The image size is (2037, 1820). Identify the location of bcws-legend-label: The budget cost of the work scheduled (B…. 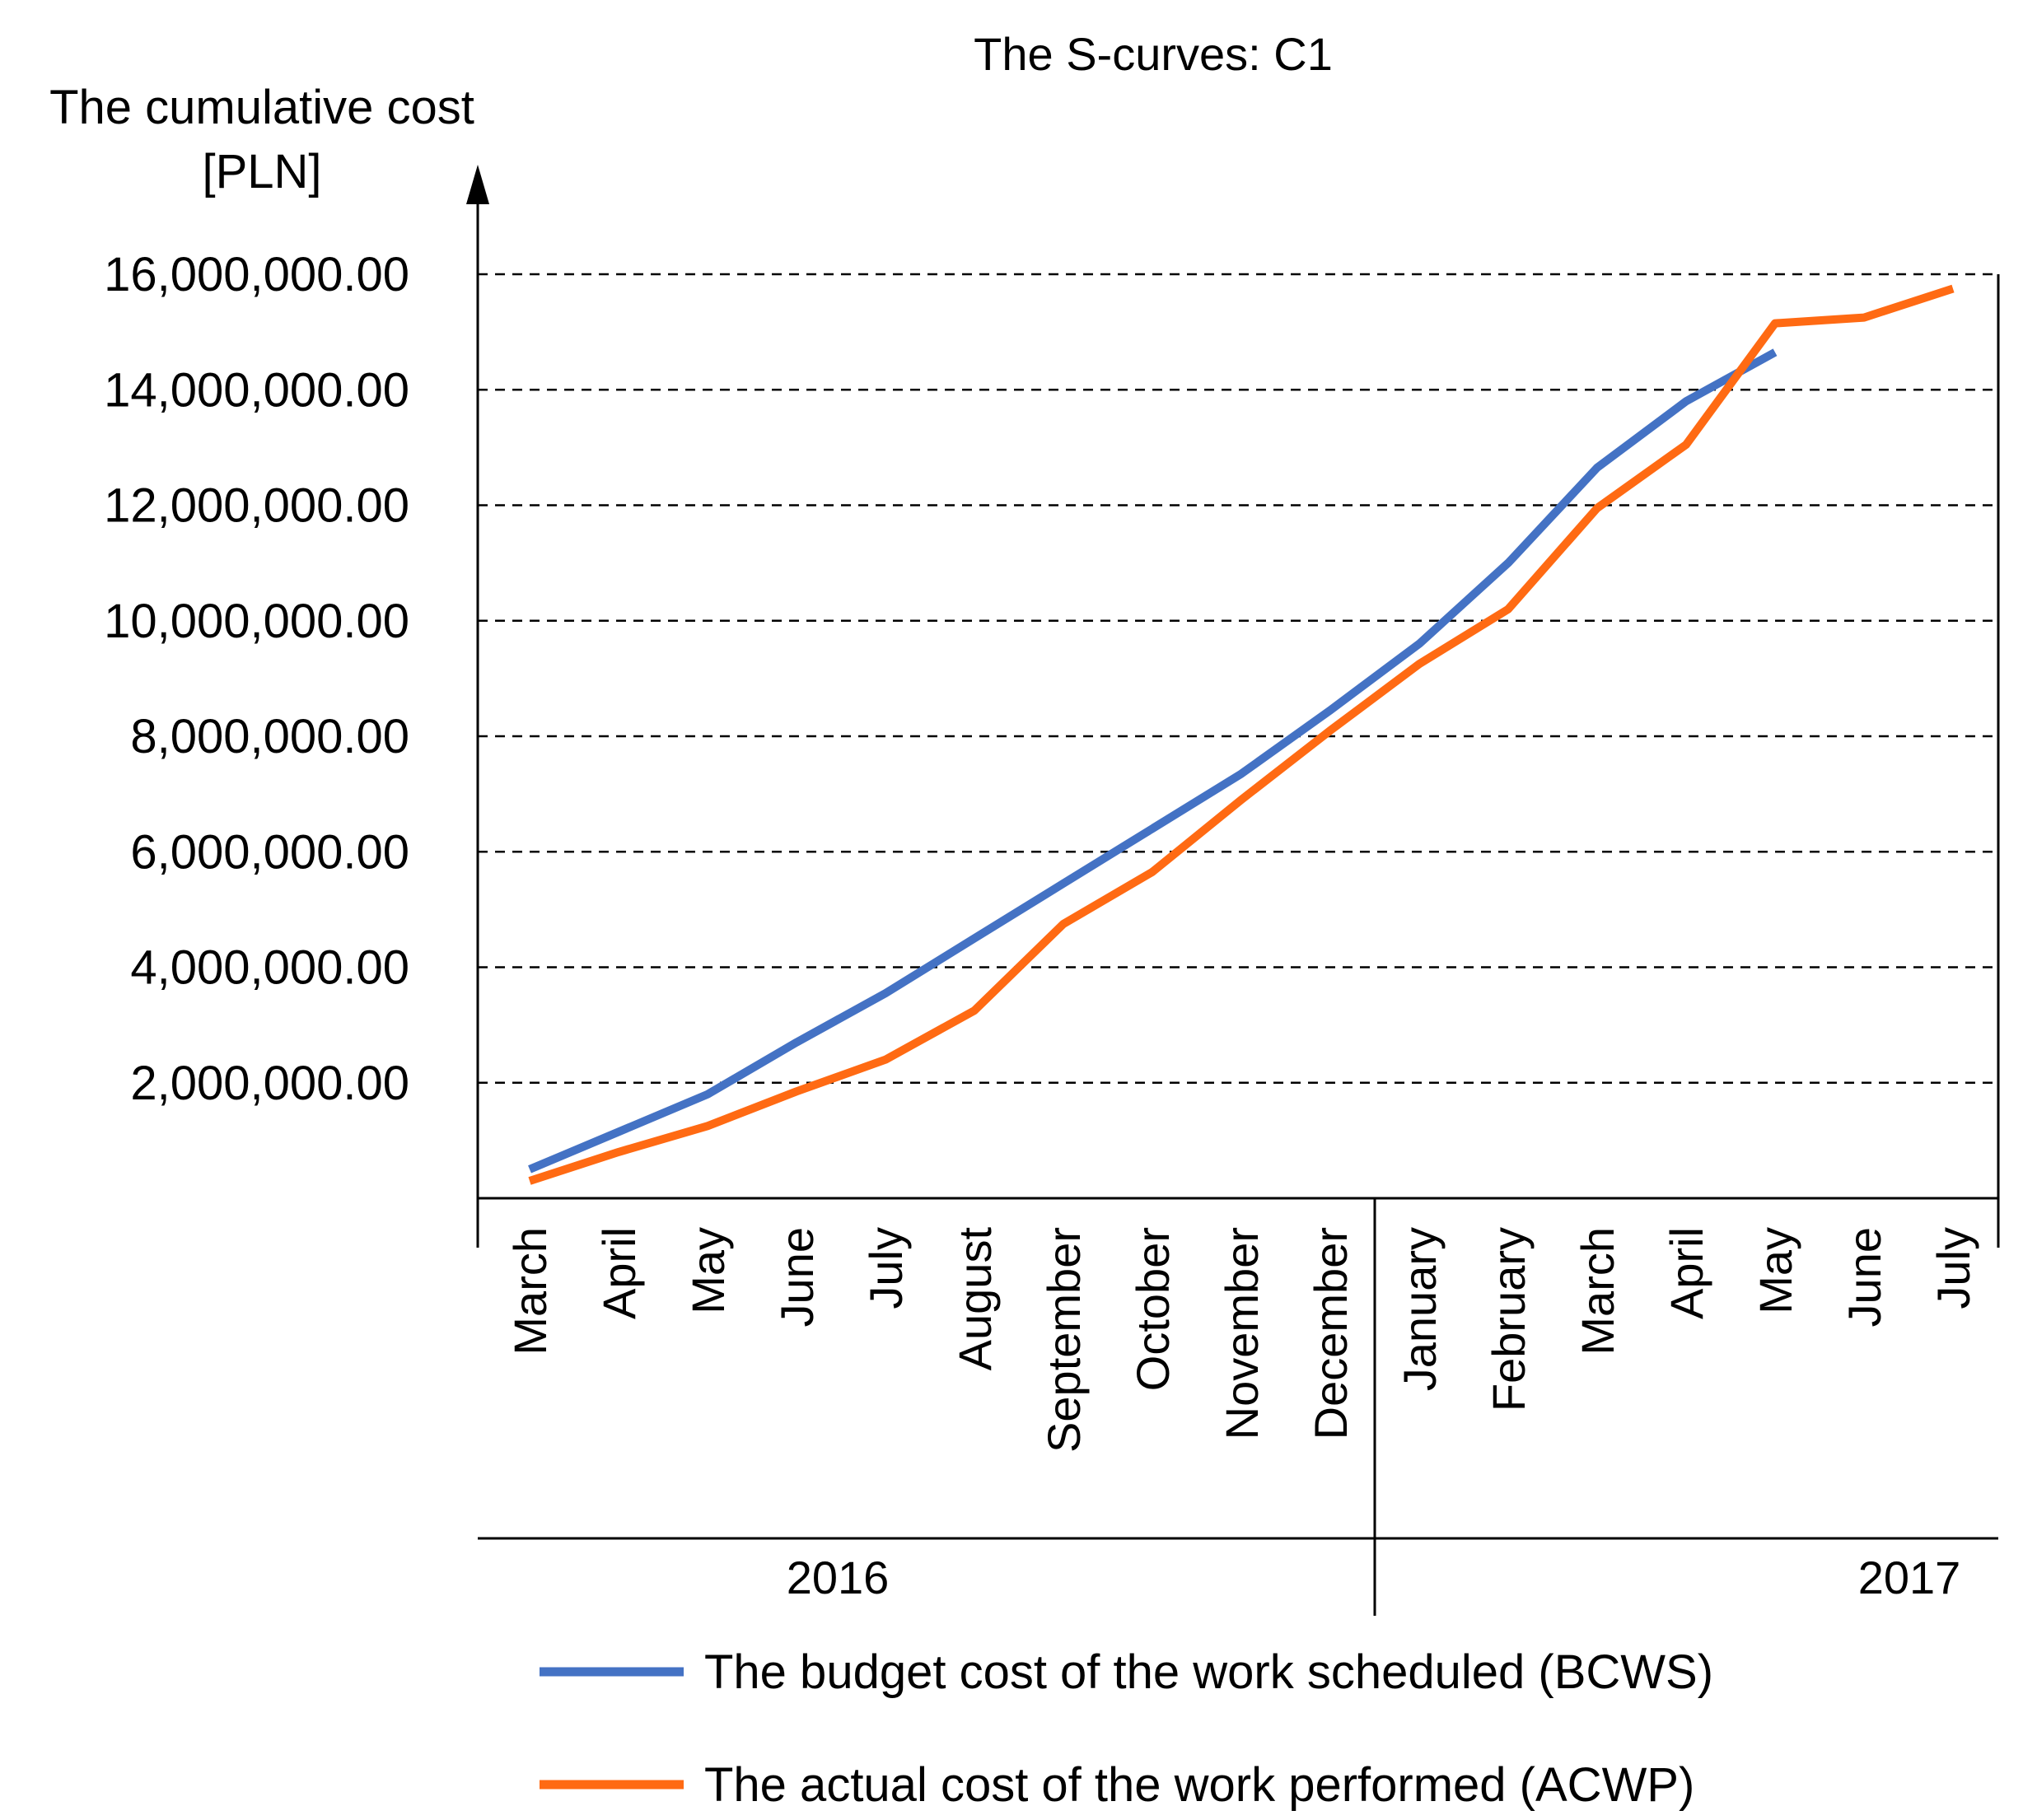
(1208, 1672).